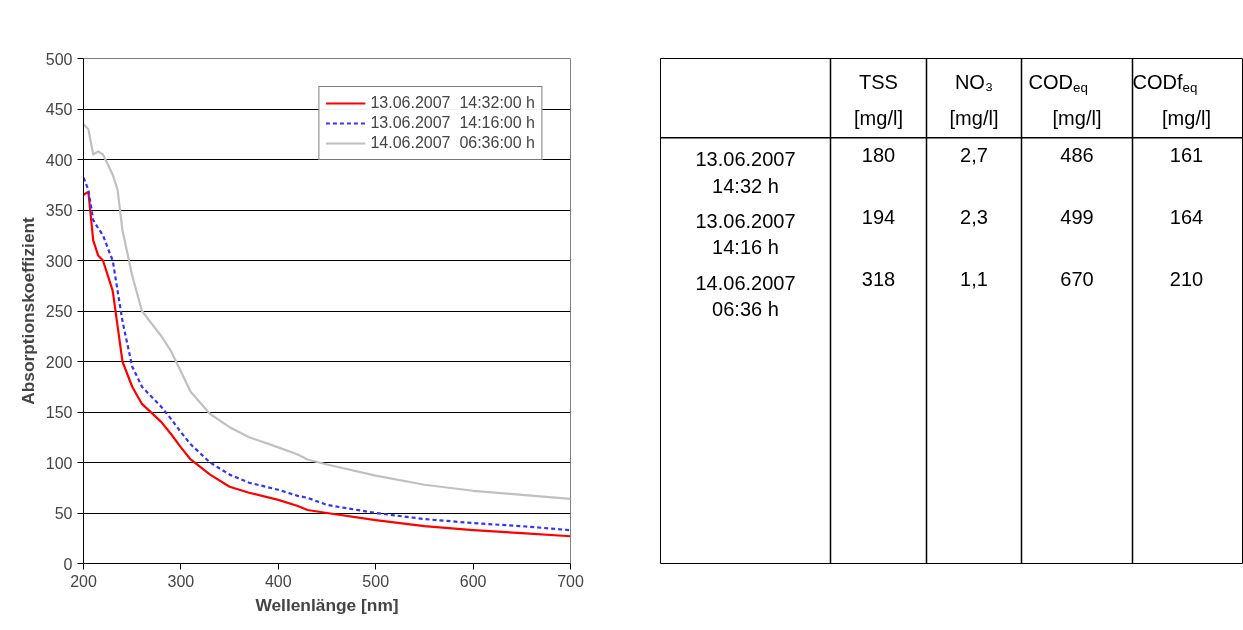 This screenshot has height=630, width=1243. What do you see at coordinates (878, 278) in the screenshot?
I see `text: 318` at bounding box center [878, 278].